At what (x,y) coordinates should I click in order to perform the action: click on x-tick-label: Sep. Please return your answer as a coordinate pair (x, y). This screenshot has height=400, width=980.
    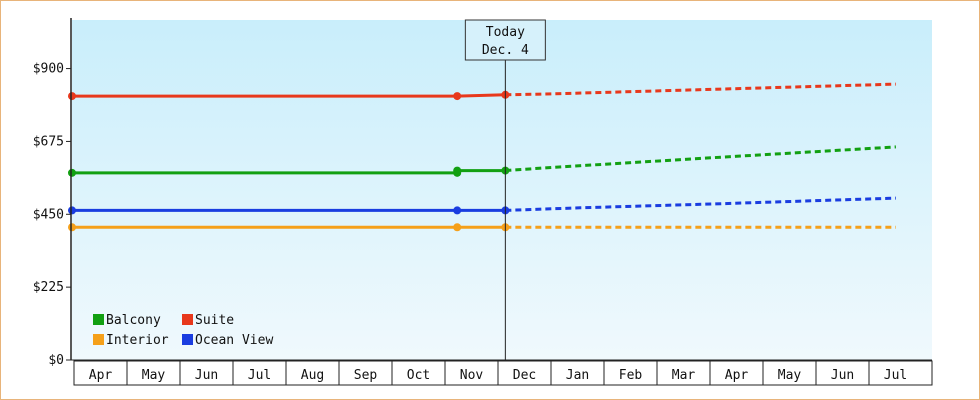
    Looking at the image, I should click on (366, 375).